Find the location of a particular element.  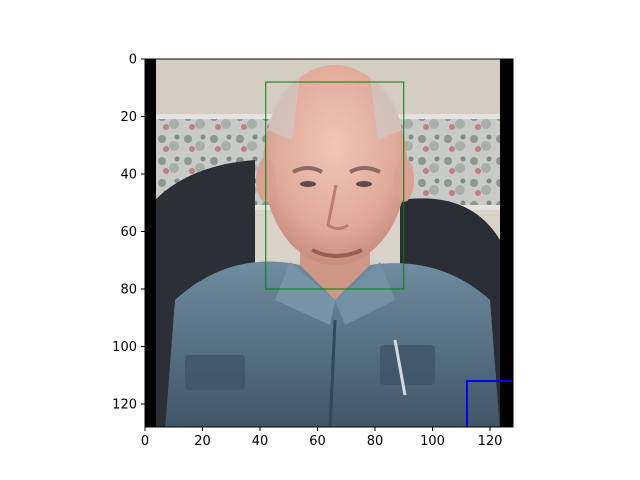

x-tick-label: 120 is located at coordinates (490, 441).